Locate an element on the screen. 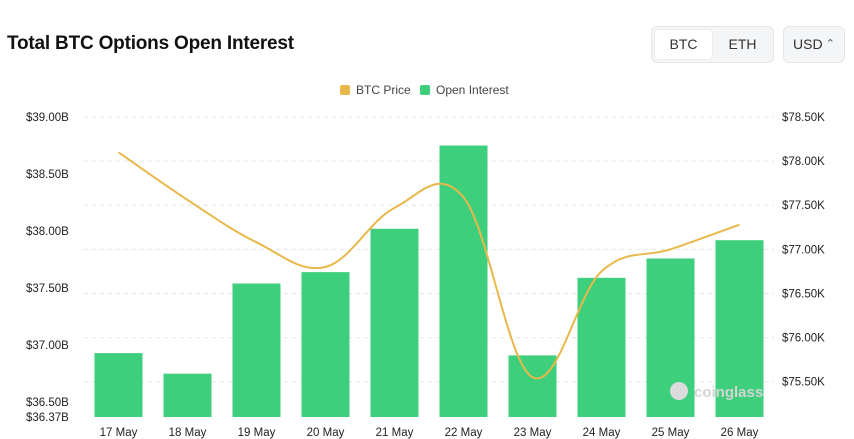 The height and width of the screenshot is (439, 854). right-tick-label: $76.50K is located at coordinates (803, 294).